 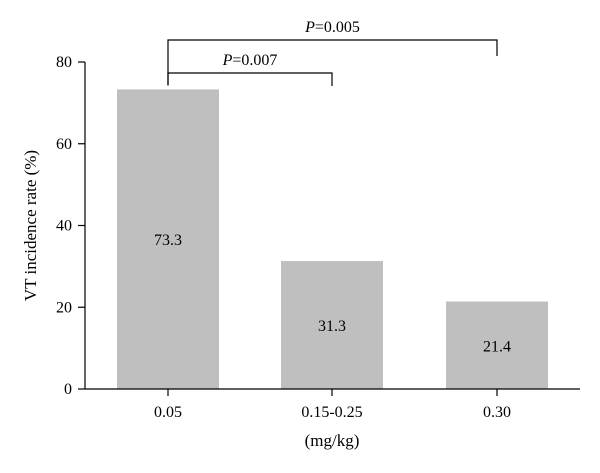 I want to click on x-tick-label-1: 0.15-0.25, so click(x=331, y=412).